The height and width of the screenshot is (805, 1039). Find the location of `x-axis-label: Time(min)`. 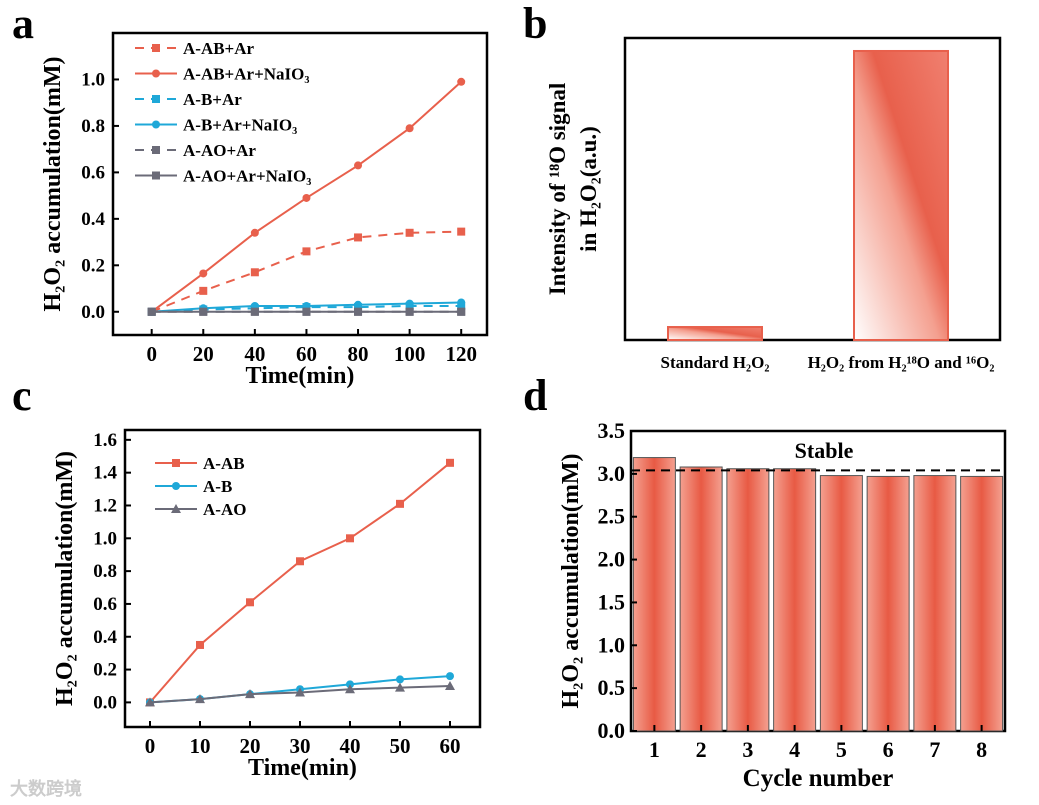

x-axis-label: Time(min) is located at coordinates (300, 376).